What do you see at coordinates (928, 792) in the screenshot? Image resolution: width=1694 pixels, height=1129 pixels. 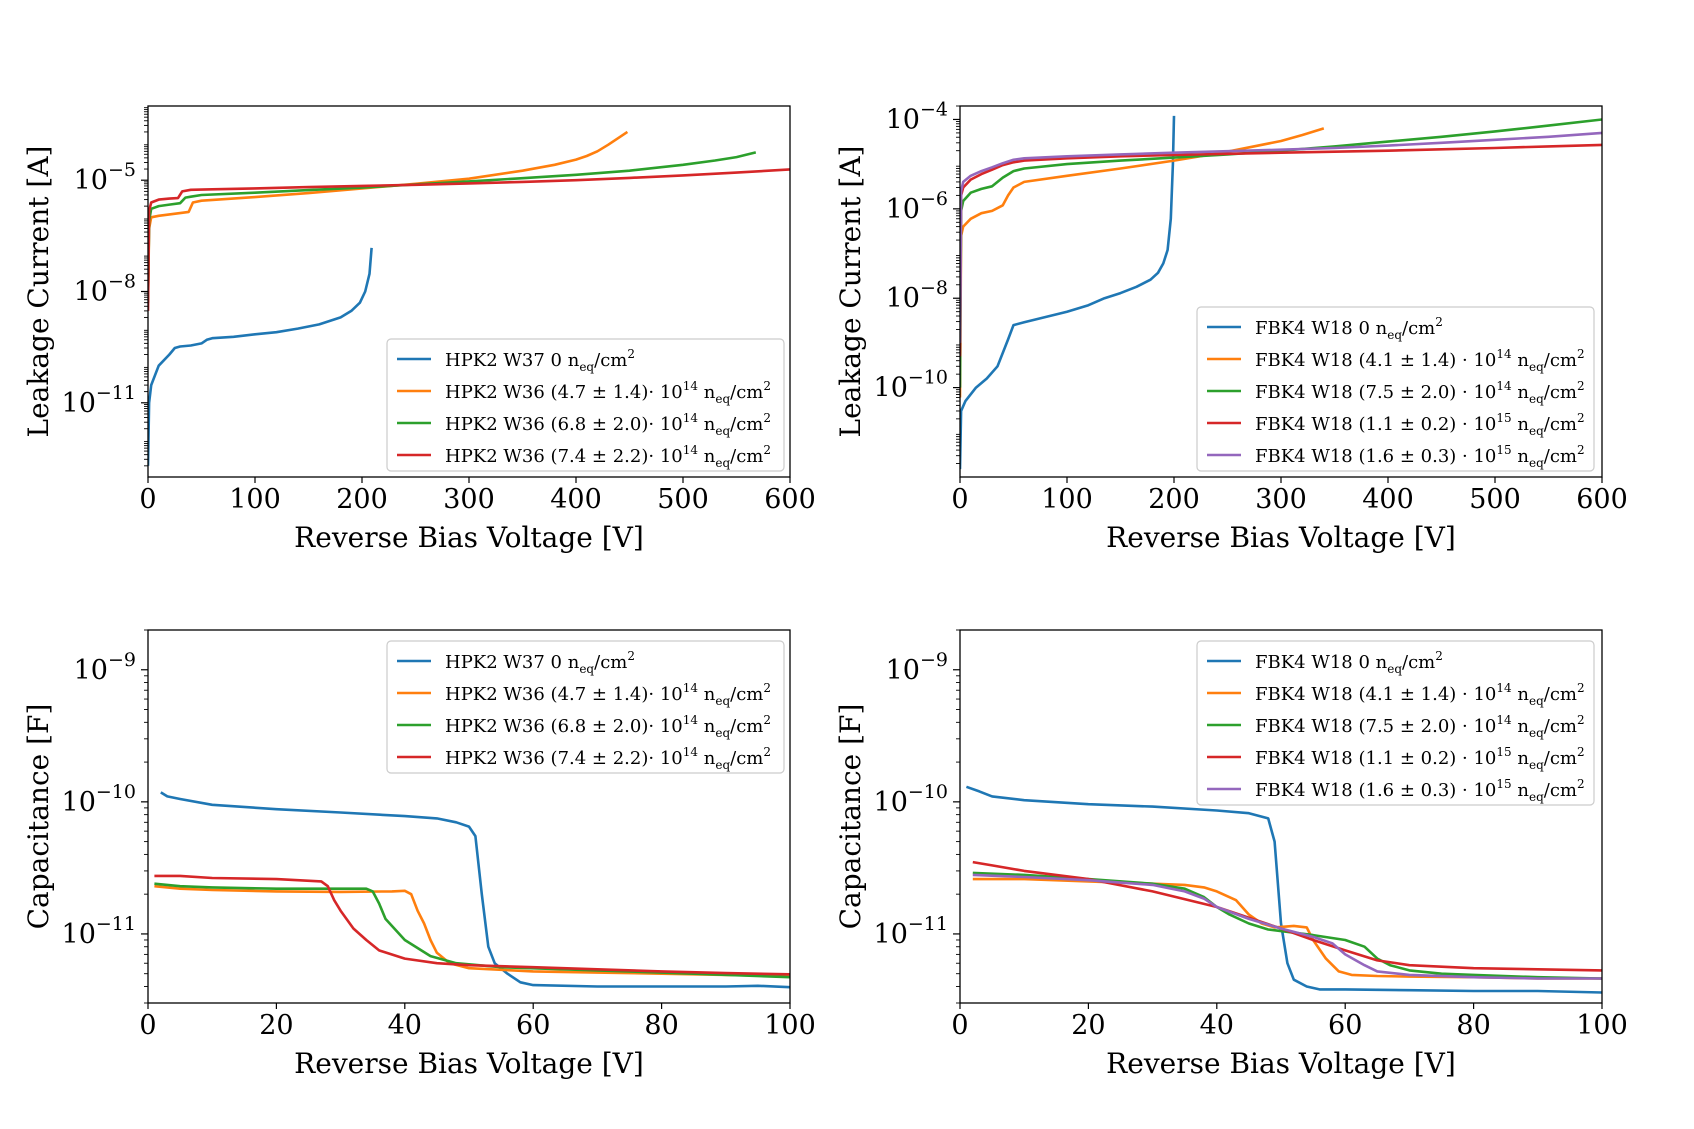 I see `y-tick-exponent: −10` at bounding box center [928, 792].